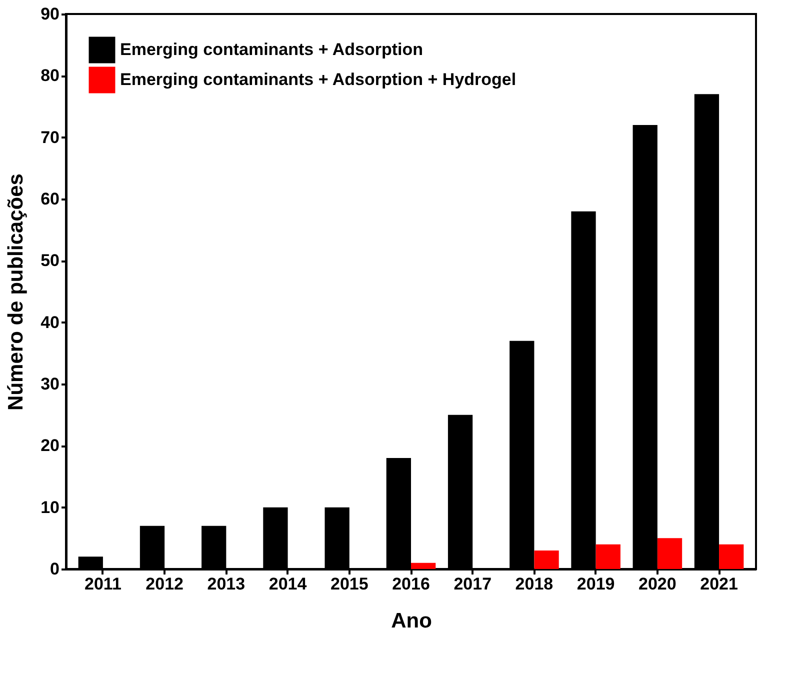 This screenshot has height=681, width=811. What do you see at coordinates (719, 584) in the screenshot?
I see `x-tick-label: 2021` at bounding box center [719, 584].